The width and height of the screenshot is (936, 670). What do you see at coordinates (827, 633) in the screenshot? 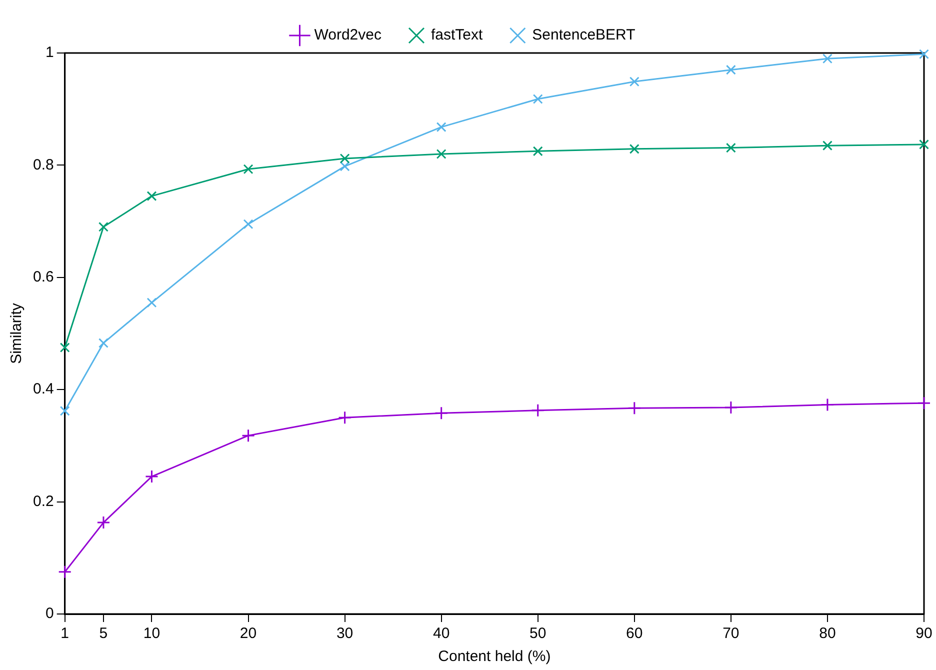
I see `x-tick-label: 80` at bounding box center [827, 633].